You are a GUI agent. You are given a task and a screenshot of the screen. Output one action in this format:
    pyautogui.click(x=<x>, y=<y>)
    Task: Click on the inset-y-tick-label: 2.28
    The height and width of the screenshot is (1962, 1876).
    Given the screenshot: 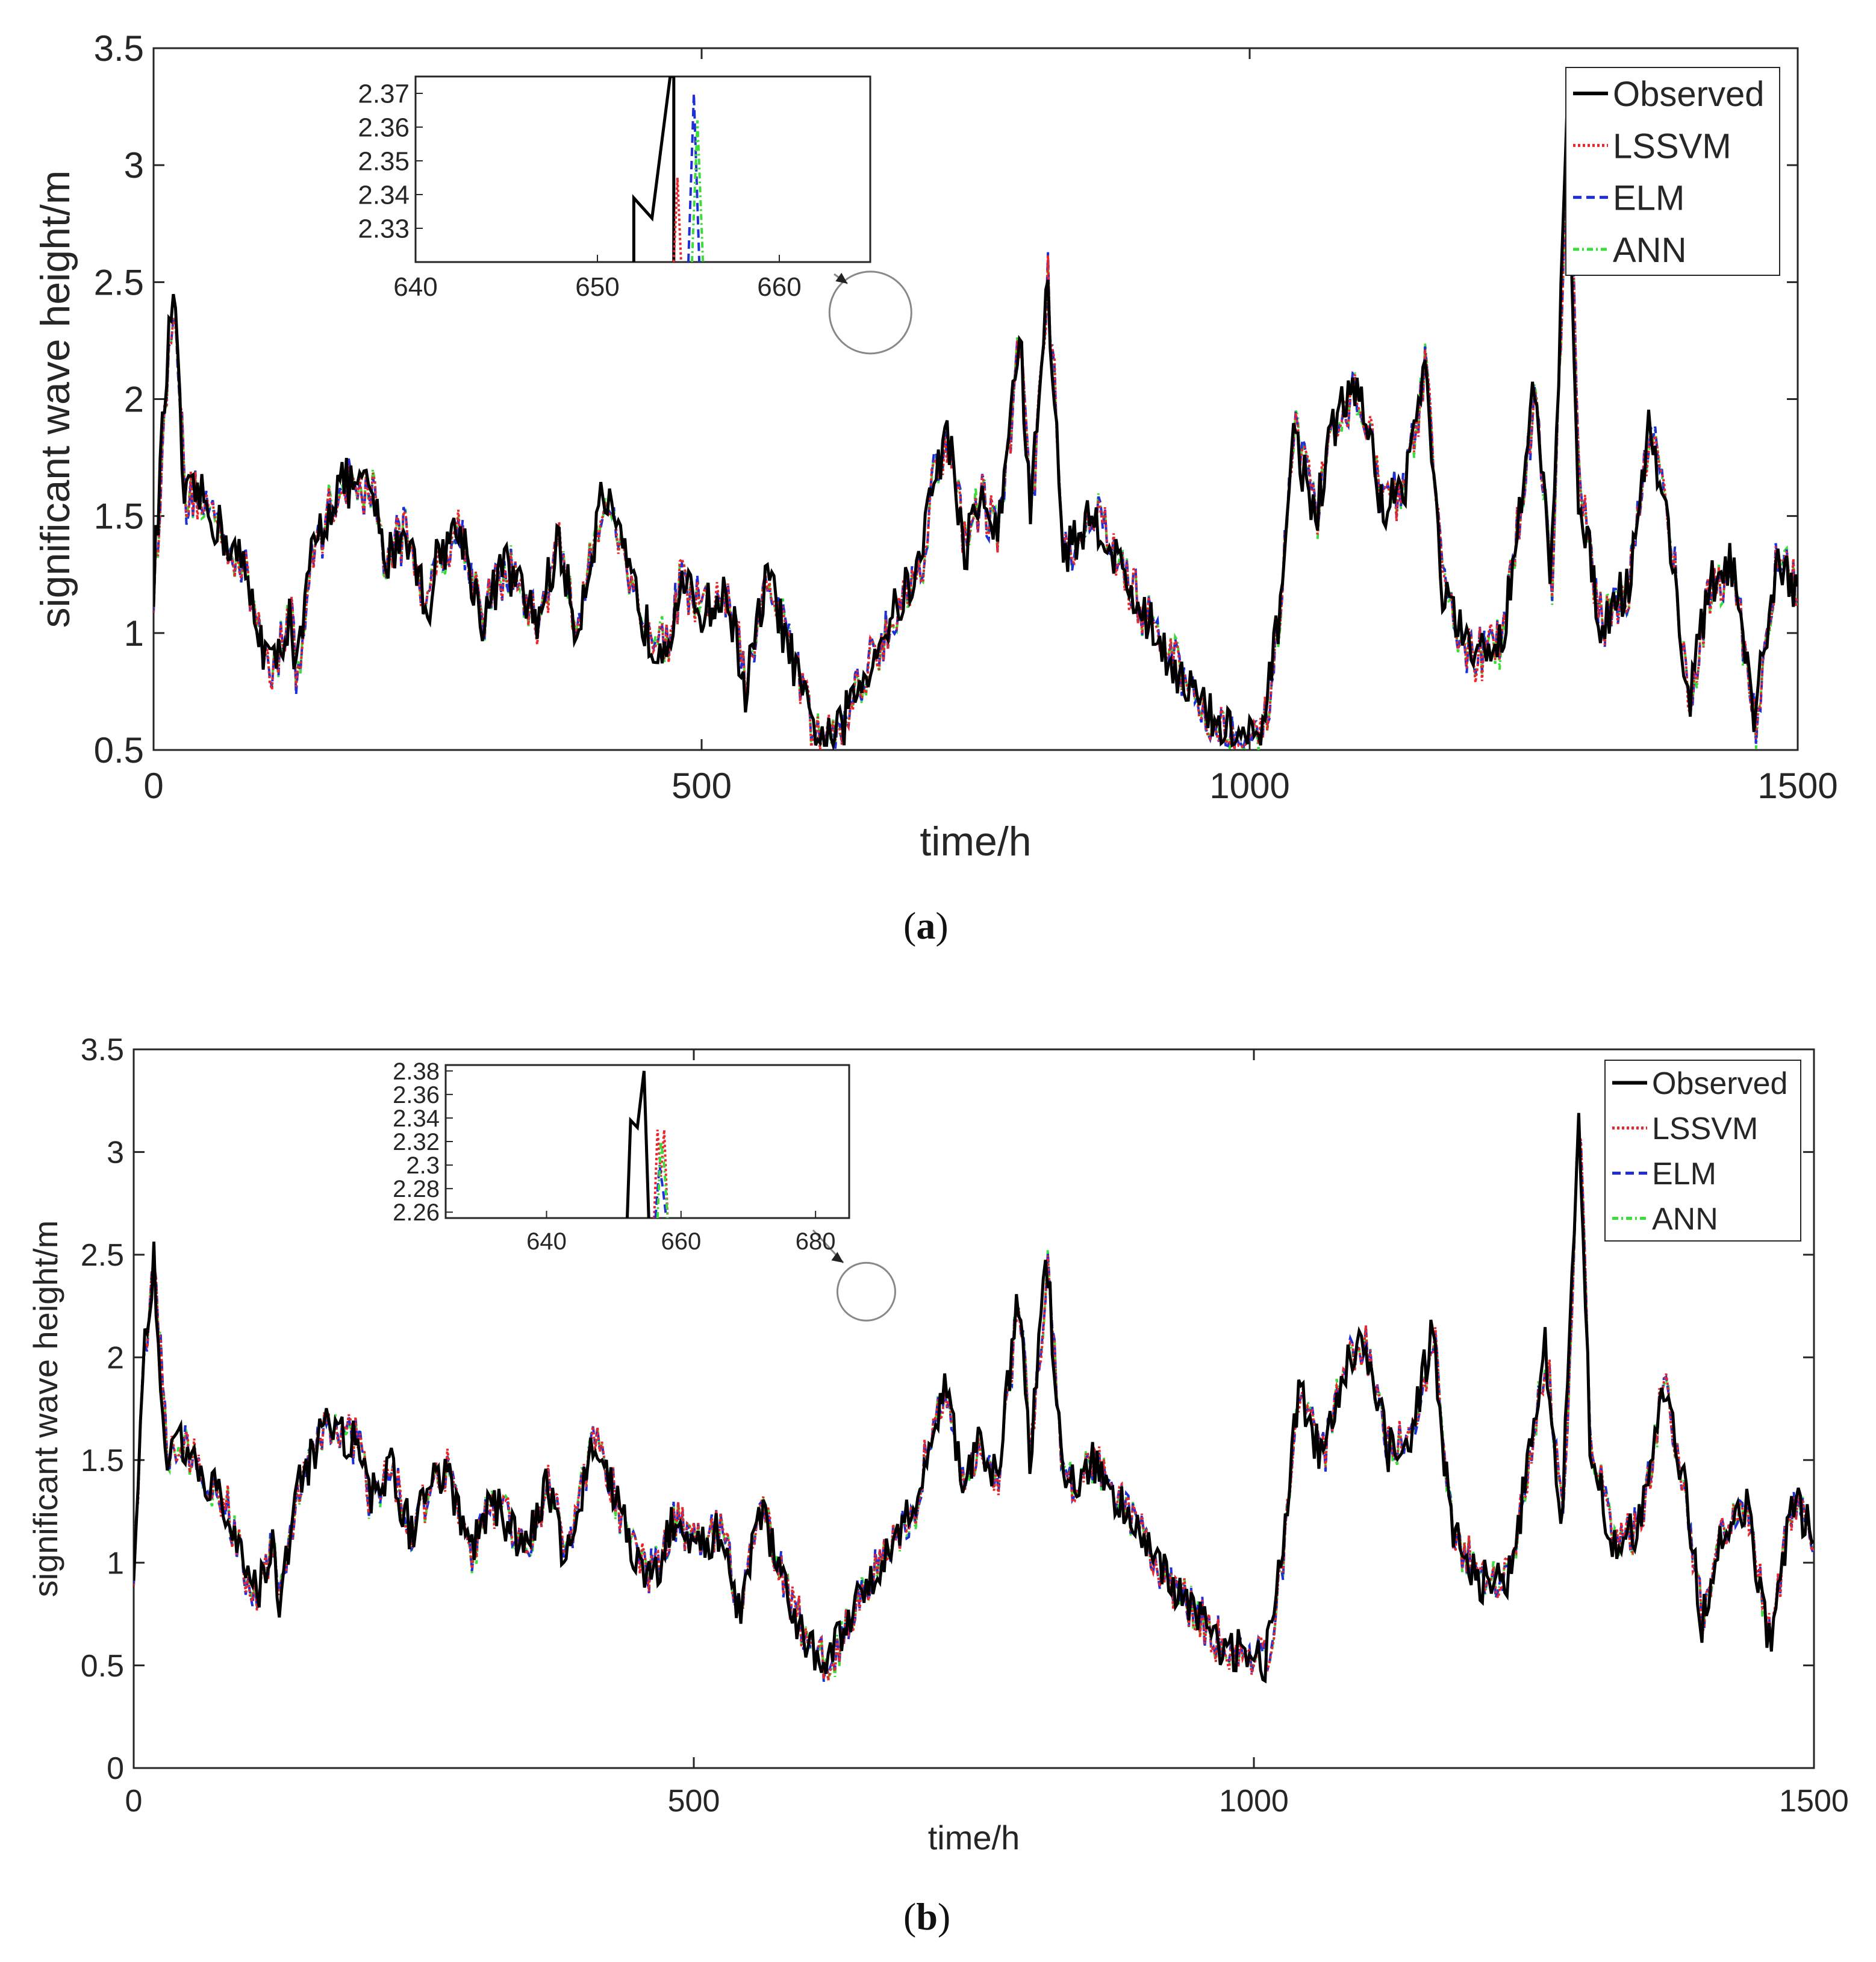 What is the action you would take?
    pyautogui.click(x=416, y=1189)
    